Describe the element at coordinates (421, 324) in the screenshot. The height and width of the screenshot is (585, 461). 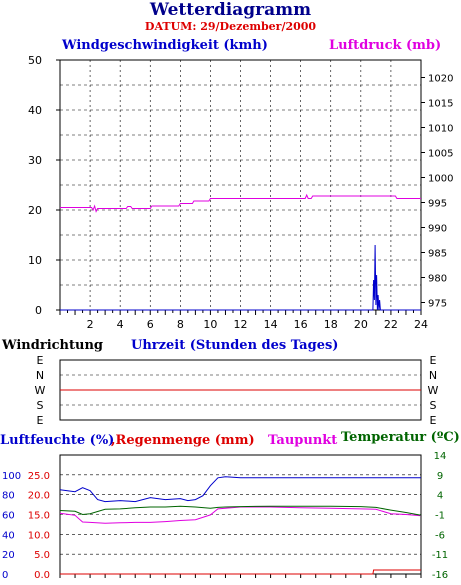
I see `x-tick-label: 24` at that location.